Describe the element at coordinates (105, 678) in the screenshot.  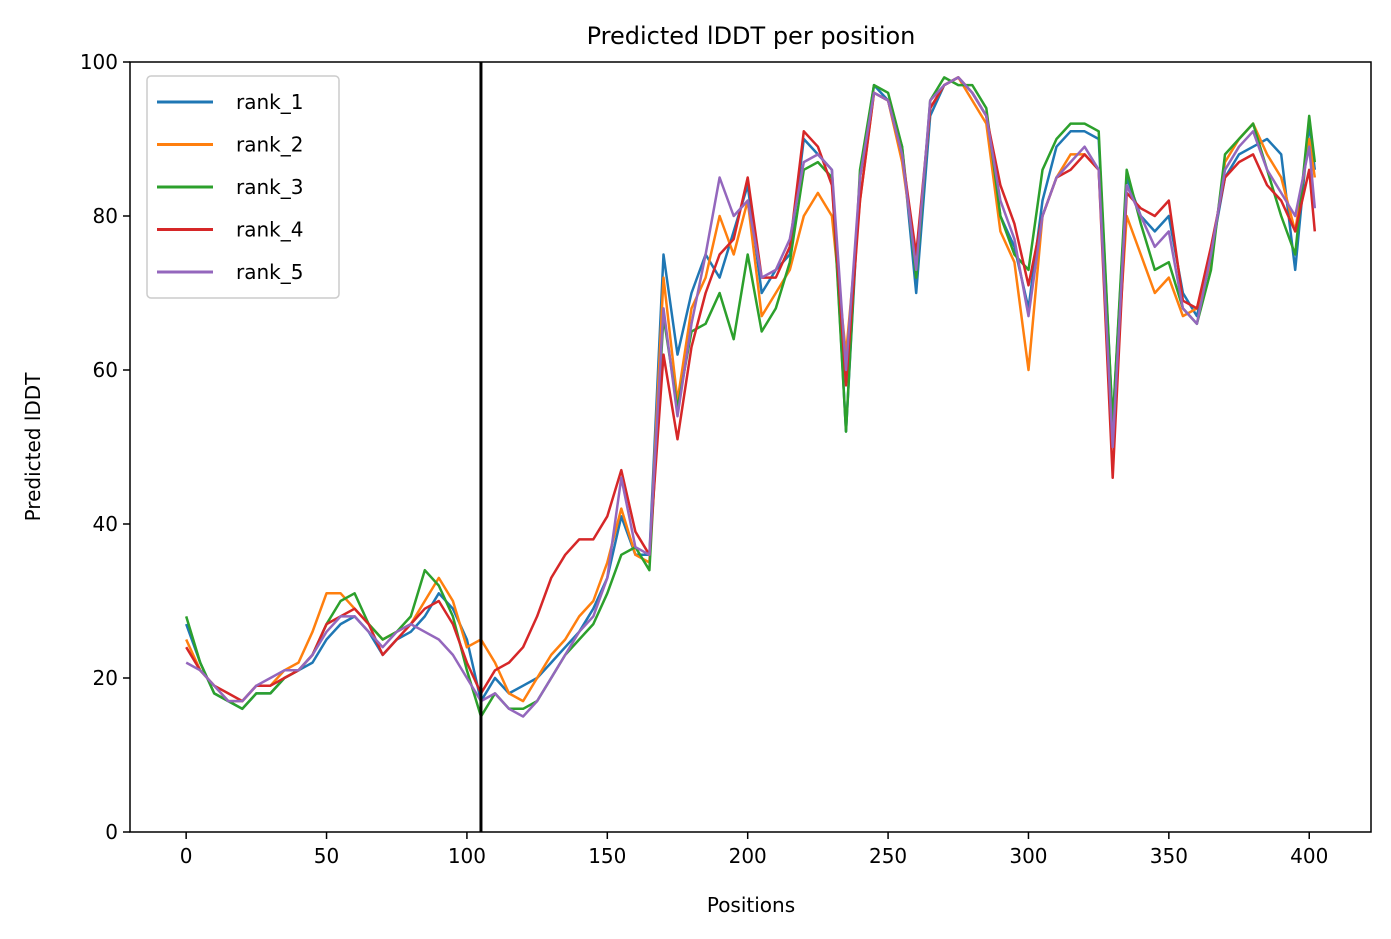
I see `y-tick-label: 20` at that location.